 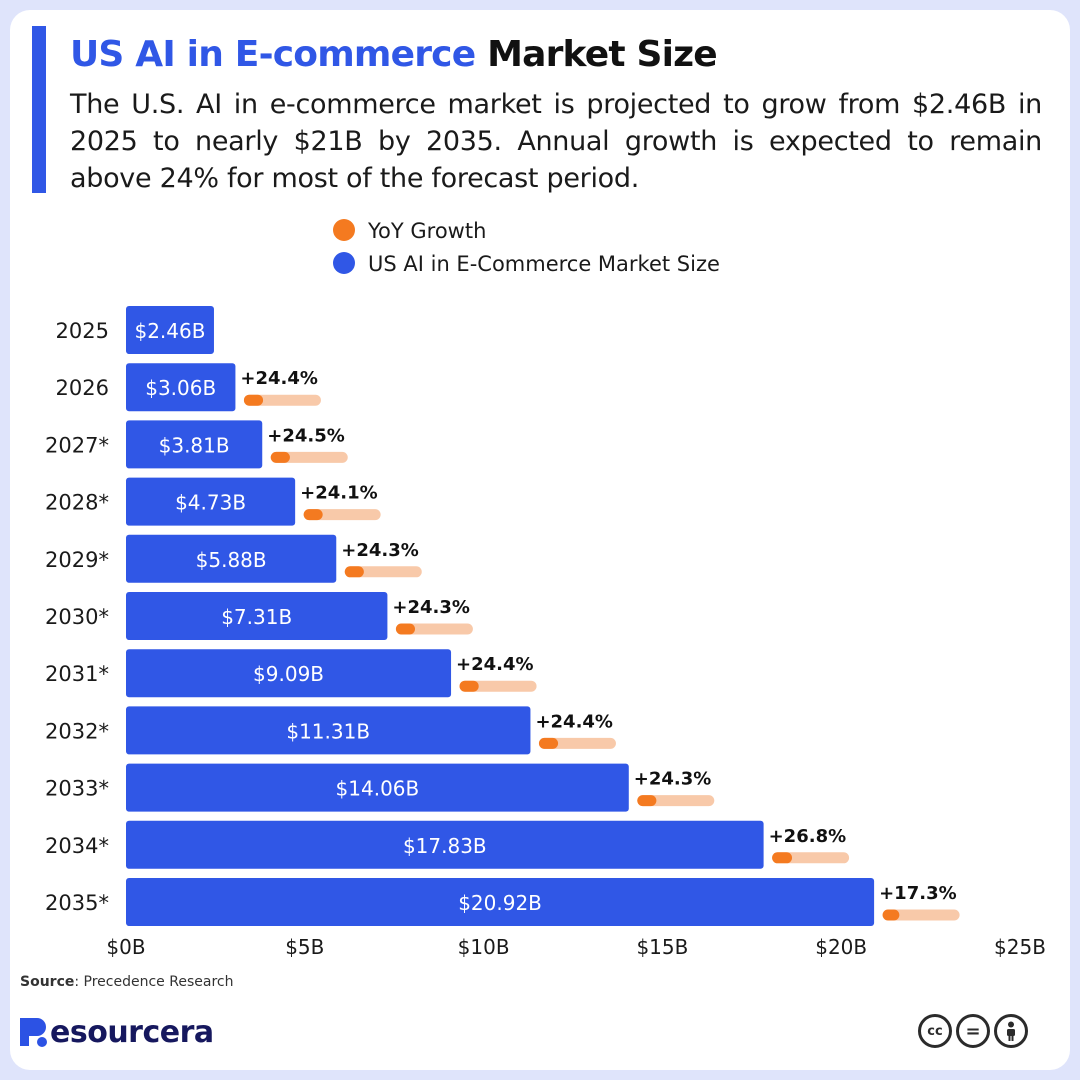 I want to click on attribution-icon, so click(x=1011, y=1031).